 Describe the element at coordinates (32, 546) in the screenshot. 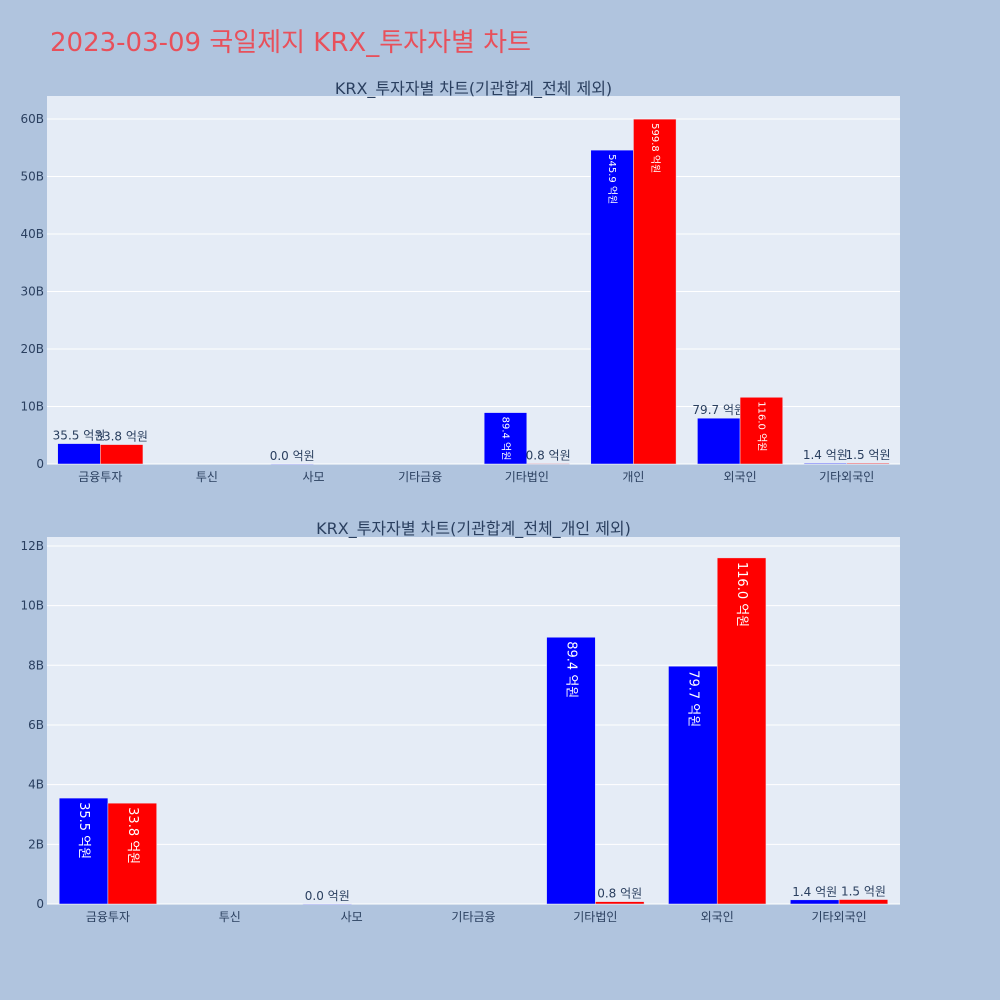

I see `y-tick-label: 12B` at that location.